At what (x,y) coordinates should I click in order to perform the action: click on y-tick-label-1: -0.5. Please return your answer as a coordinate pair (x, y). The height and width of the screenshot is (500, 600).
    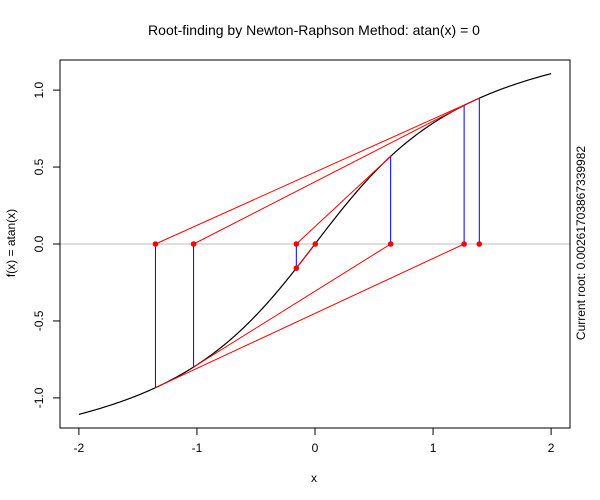
    Looking at the image, I should click on (39, 320).